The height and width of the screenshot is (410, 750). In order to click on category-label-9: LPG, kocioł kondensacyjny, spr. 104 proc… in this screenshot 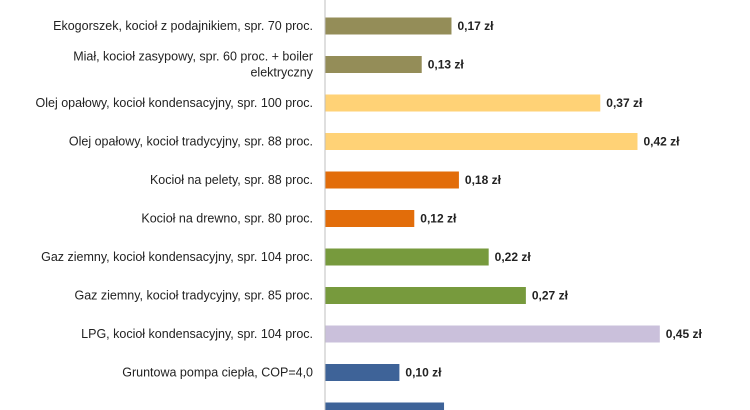, I will do `click(197, 334)`.